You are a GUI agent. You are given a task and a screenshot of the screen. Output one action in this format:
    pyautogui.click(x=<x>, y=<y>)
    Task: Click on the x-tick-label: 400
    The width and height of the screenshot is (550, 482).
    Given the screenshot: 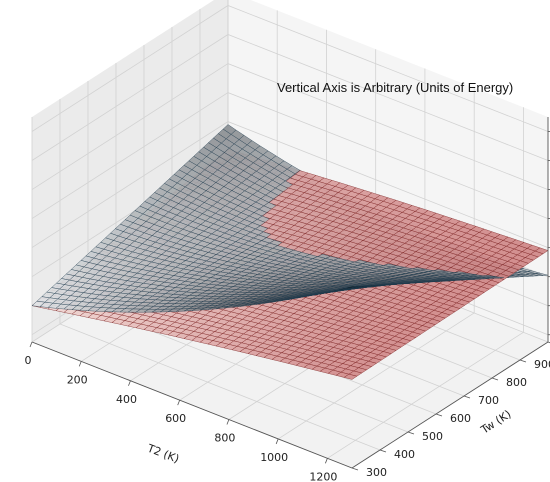 What is the action you would take?
    pyautogui.click(x=126, y=399)
    